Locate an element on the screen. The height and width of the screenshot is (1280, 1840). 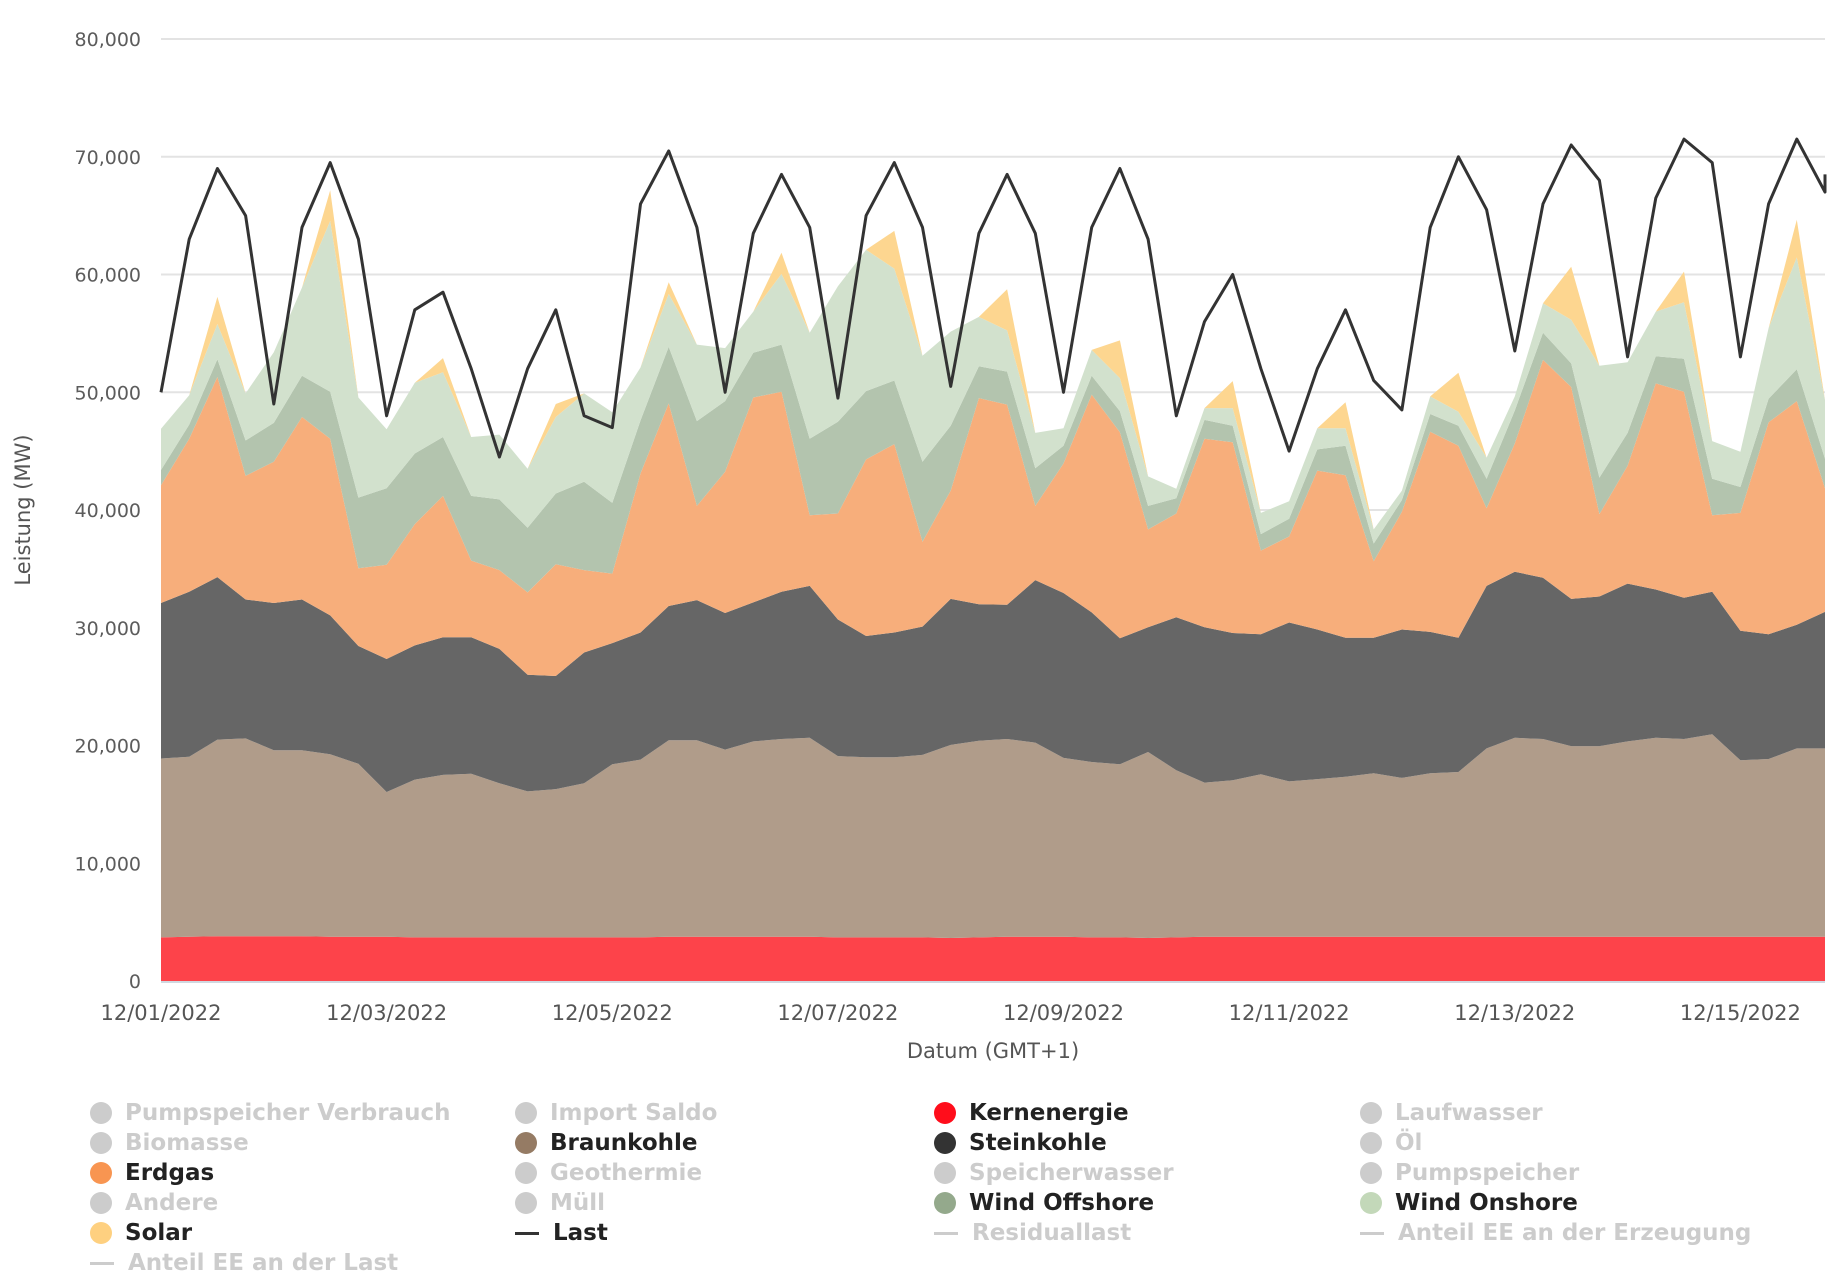
legend-item-last: Last is located at coordinates (561, 1233).